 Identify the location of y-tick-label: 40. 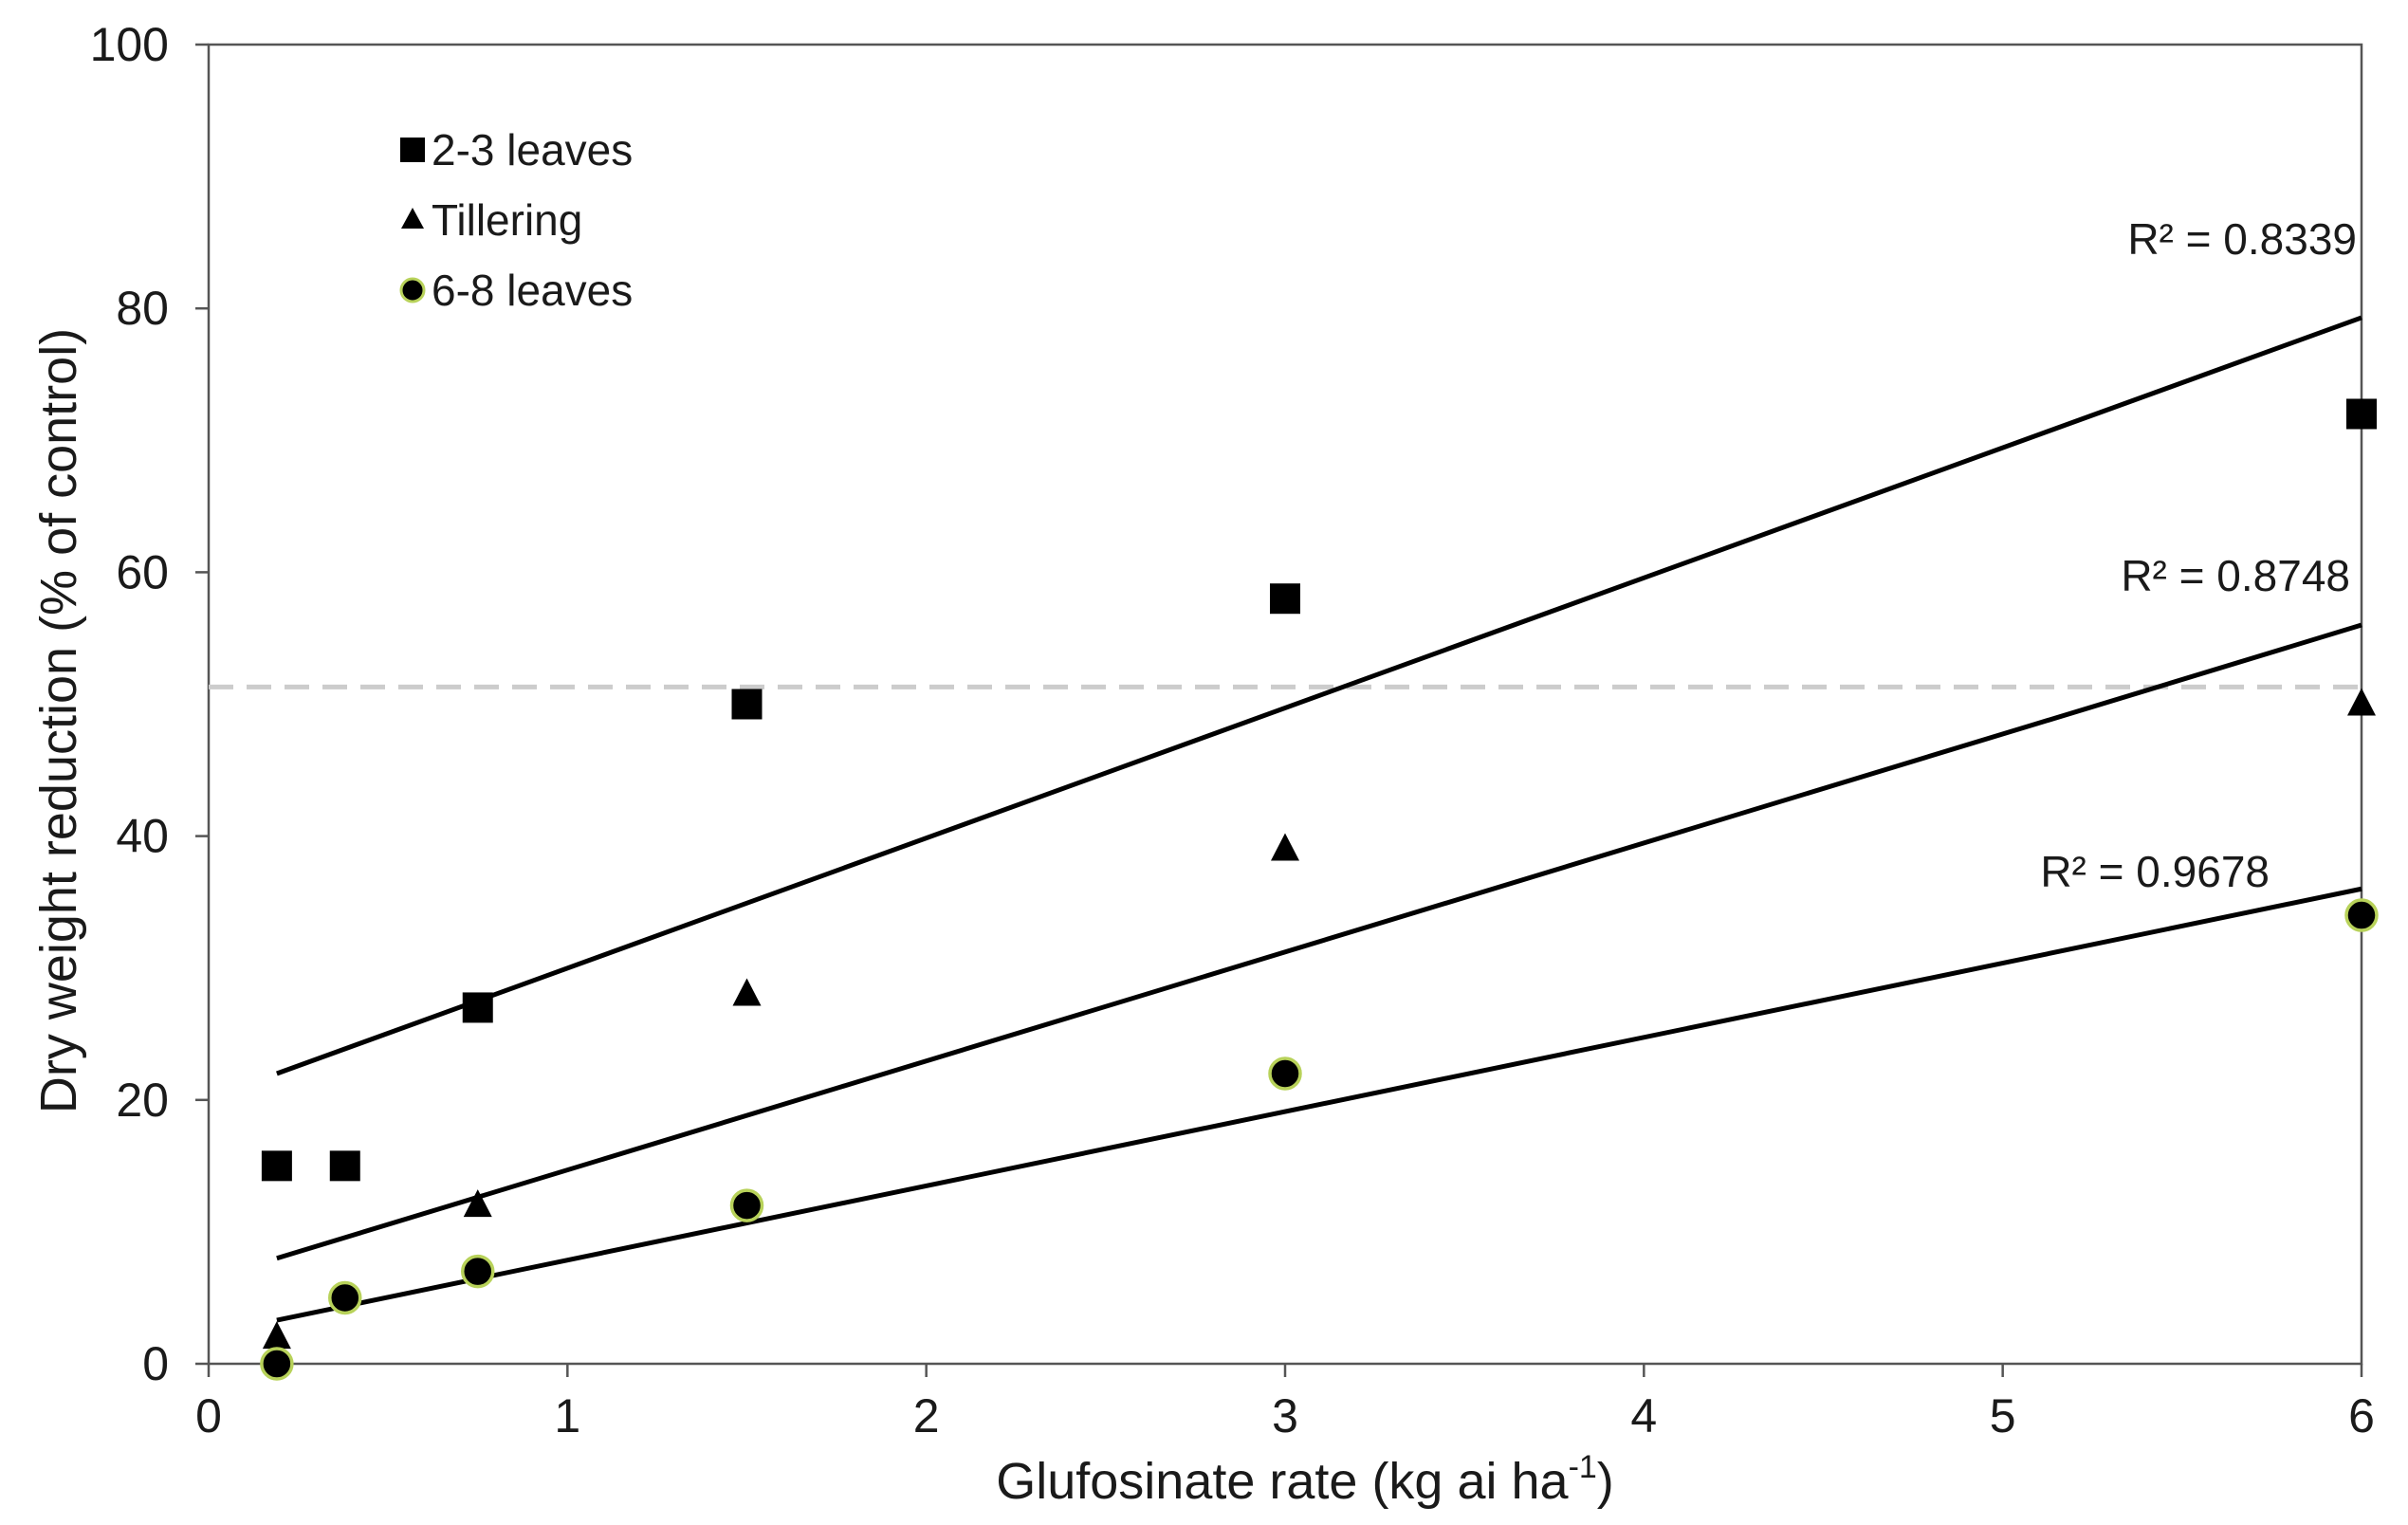
(143, 836).